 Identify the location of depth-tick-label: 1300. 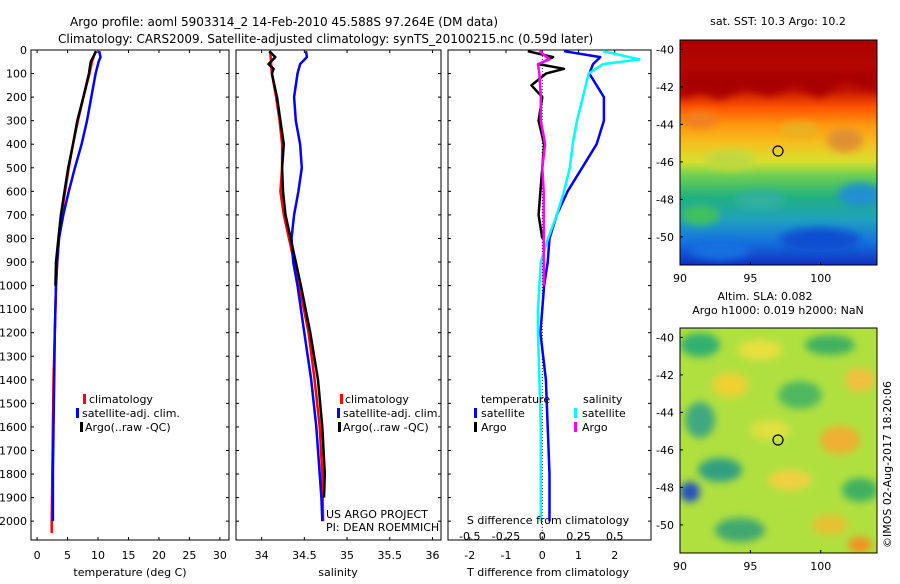
(13, 356).